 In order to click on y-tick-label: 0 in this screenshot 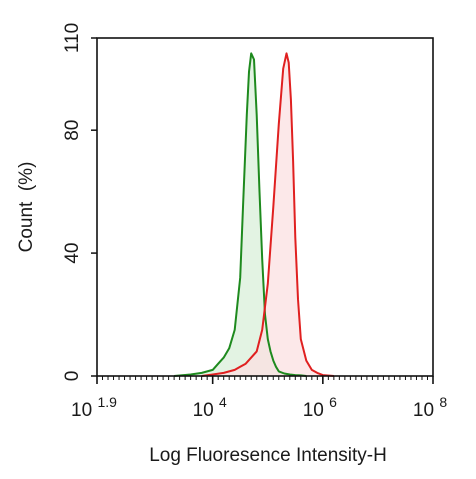, I will do `click(72, 376)`.